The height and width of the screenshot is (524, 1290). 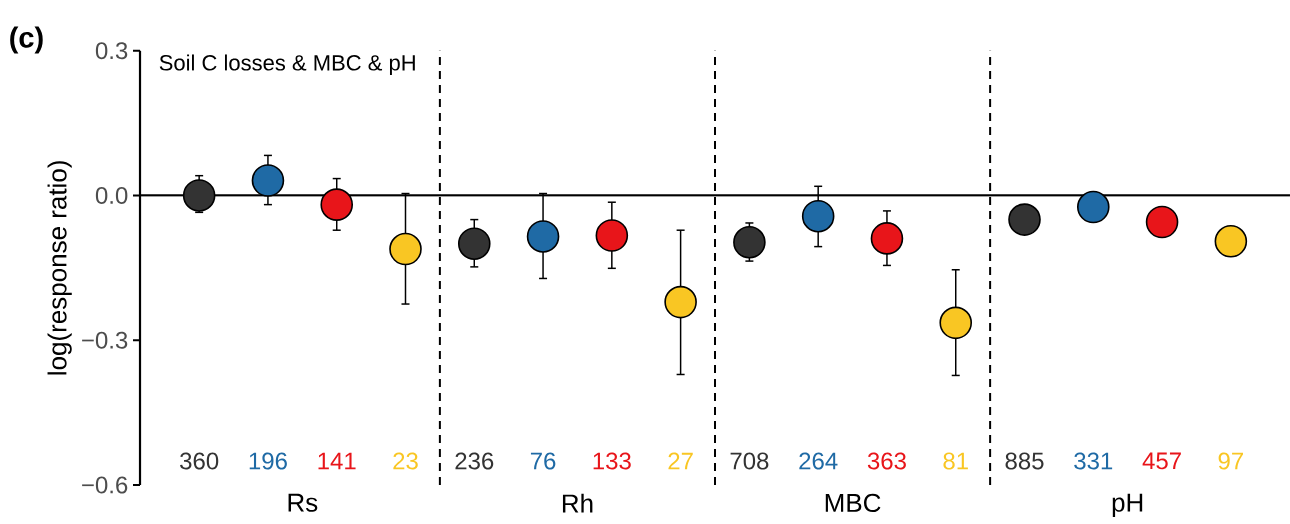 What do you see at coordinates (105, 485) in the screenshot?
I see `y-tick-label: −0.6` at bounding box center [105, 485].